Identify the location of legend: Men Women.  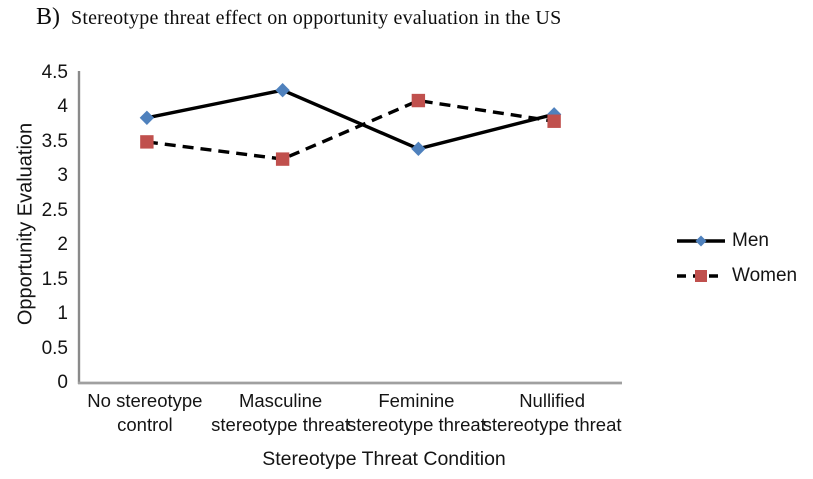
(736, 262).